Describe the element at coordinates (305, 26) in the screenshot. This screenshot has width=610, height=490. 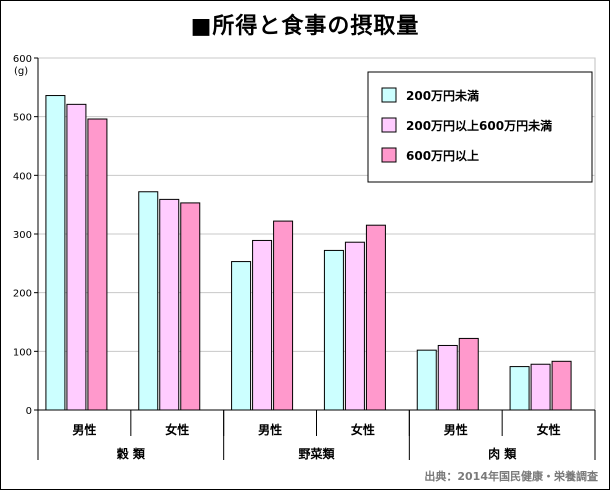
I see `chart-title: ■所得と食事の摂取量` at that location.